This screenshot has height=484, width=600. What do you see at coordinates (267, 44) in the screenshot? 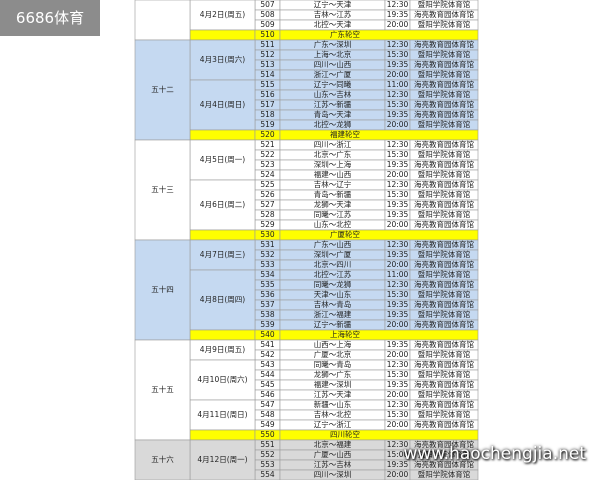
I see `game-number: 511` at bounding box center [267, 44].